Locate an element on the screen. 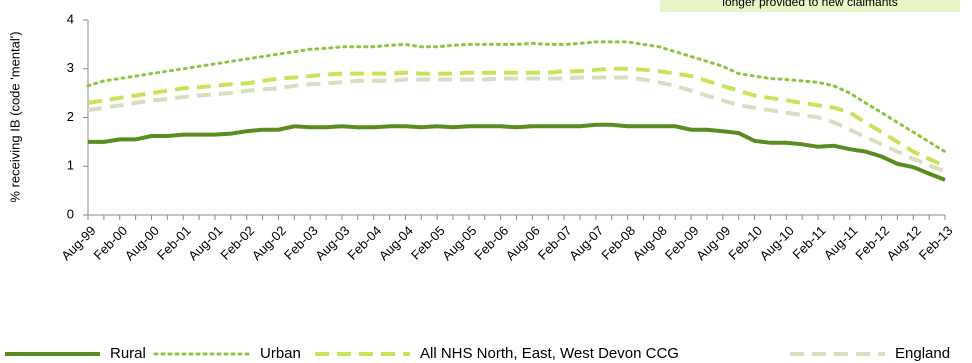 Image resolution: width=972 pixels, height=363 pixels. x-tick-label: Aug-02 is located at coordinates (269, 243).